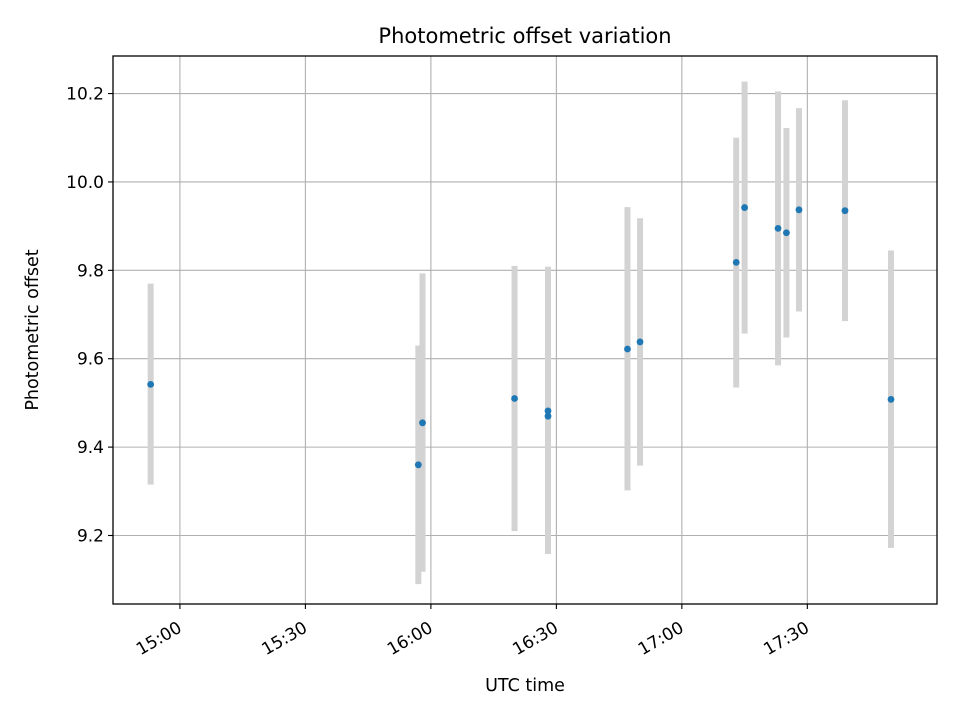 Image resolution: width=960 pixels, height=720 pixels. Describe the element at coordinates (525, 686) in the screenshot. I see `x-axis-label: UTC time` at that location.